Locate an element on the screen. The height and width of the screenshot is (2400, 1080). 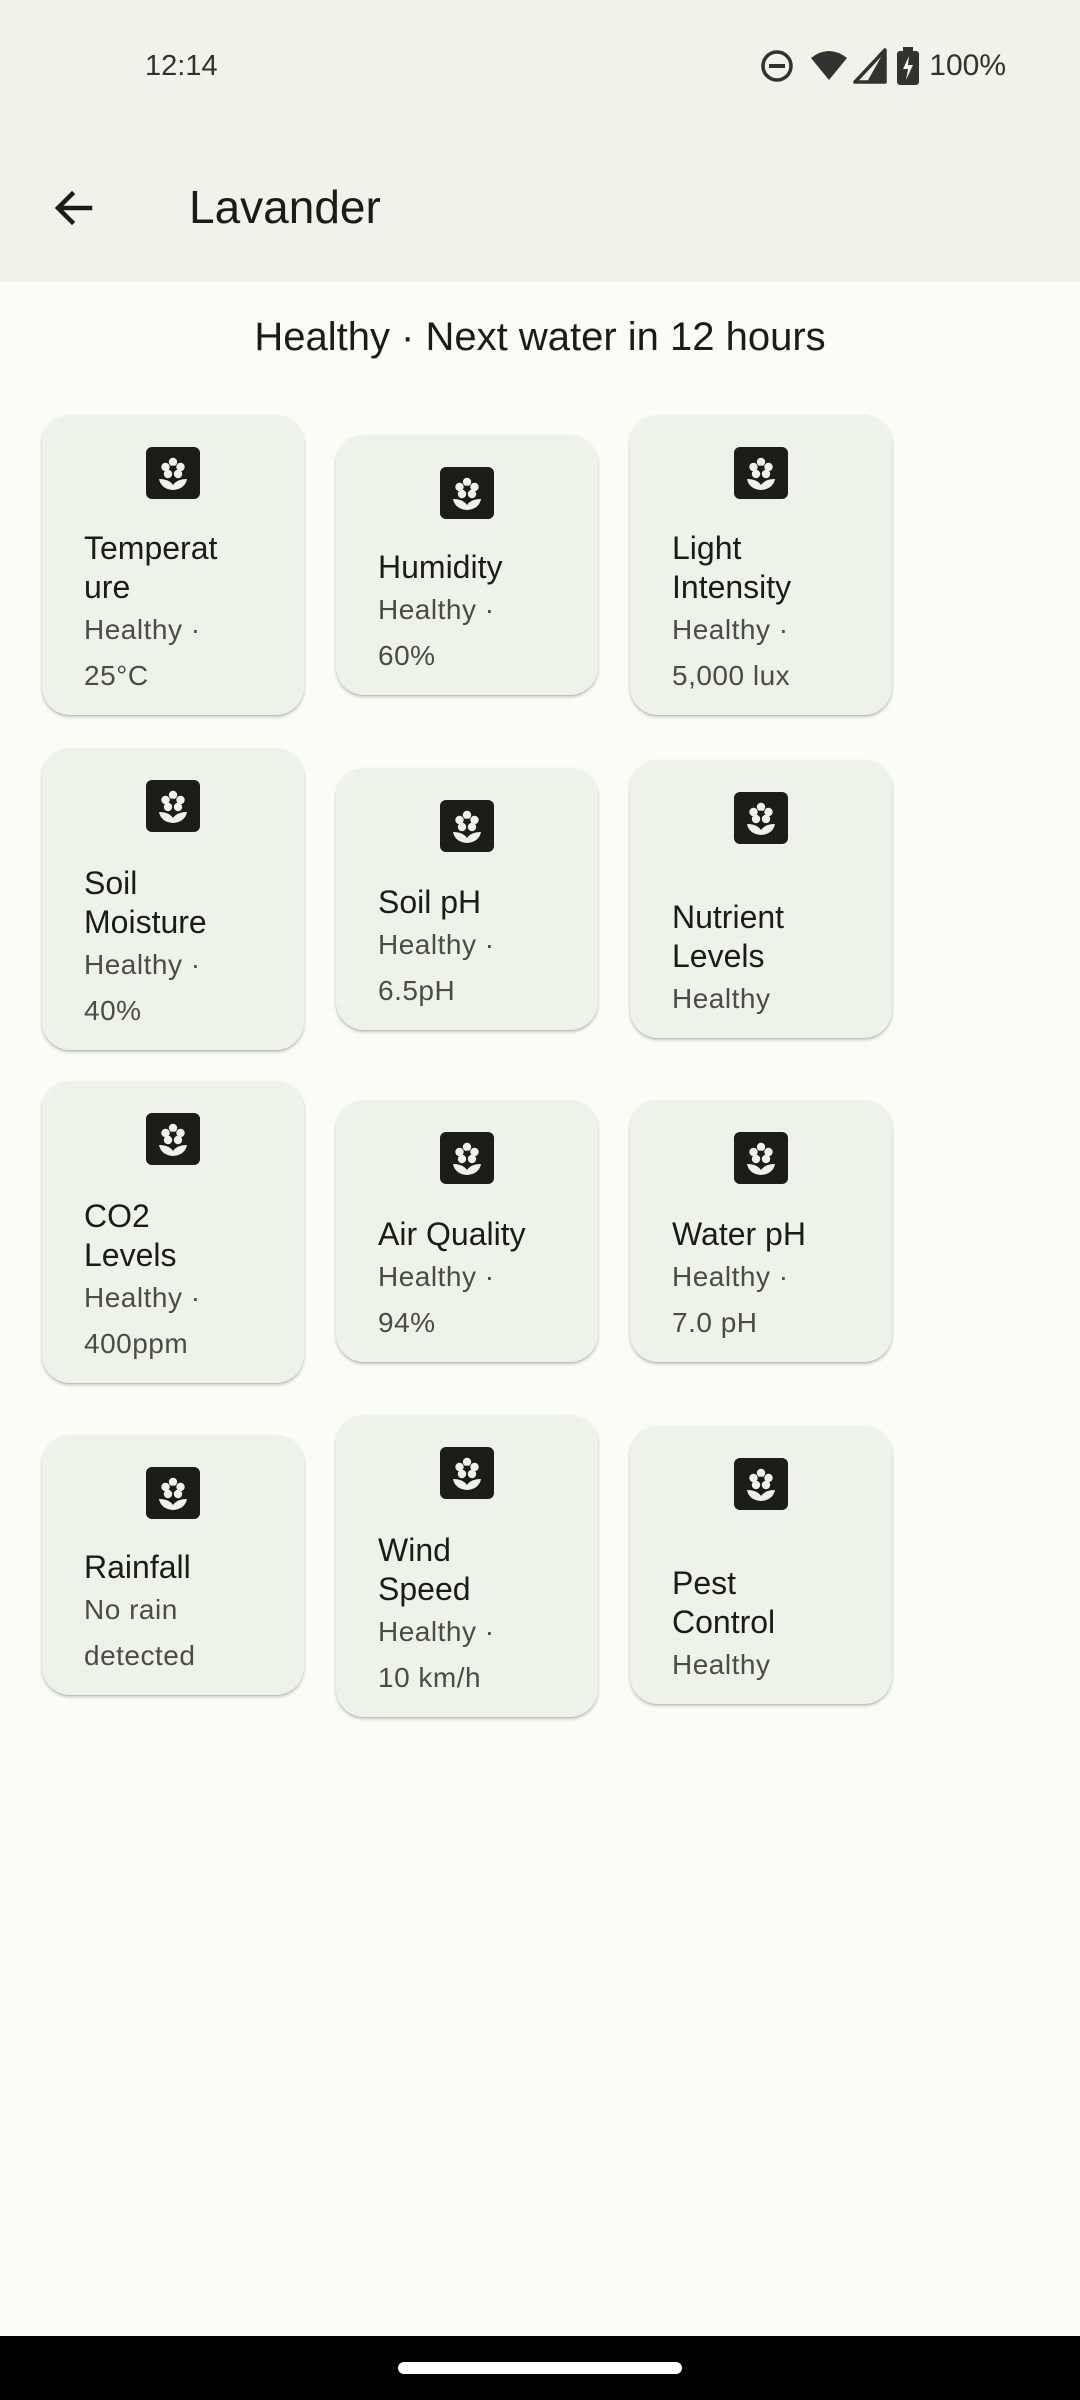
sensor-card: Water pH Healthy · 7.0 pH is located at coordinates (761, 1231).